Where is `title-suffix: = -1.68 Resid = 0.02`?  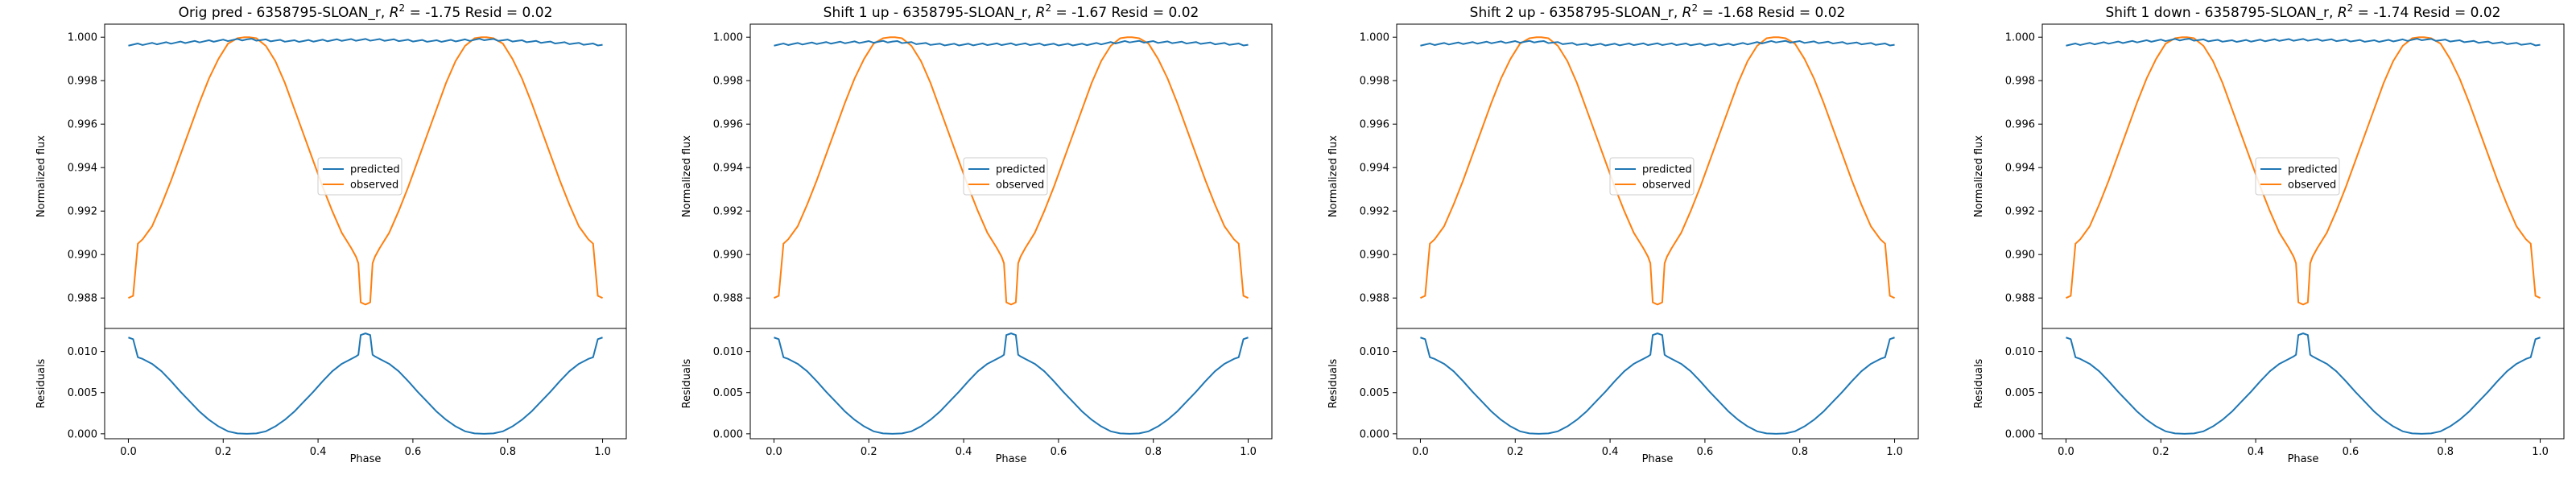
title-suffix: = -1.68 Resid = 0.02 is located at coordinates (1771, 13).